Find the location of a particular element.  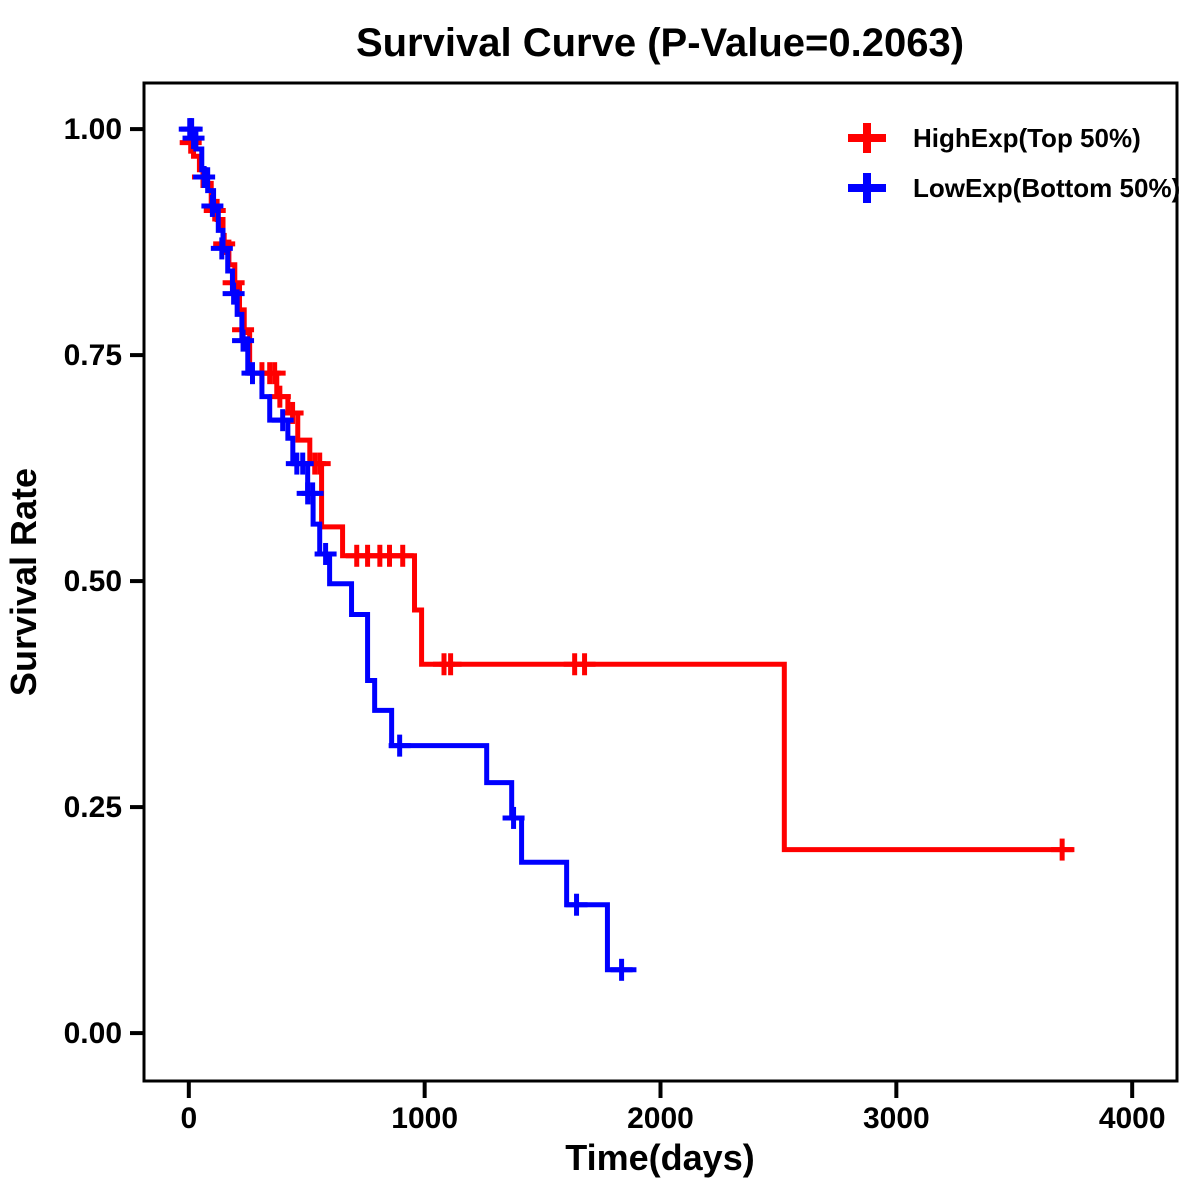

y-tick-label: 0.25 is located at coordinates (93, 807).